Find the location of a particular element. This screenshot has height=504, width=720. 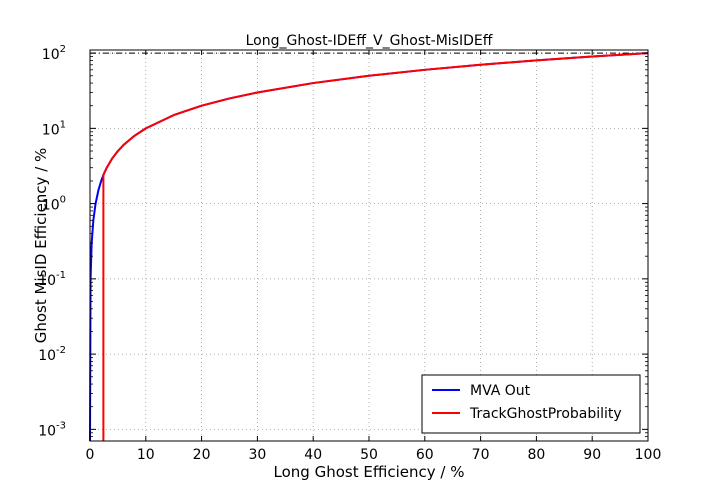

x-tick-label: 30 is located at coordinates (257, 455).